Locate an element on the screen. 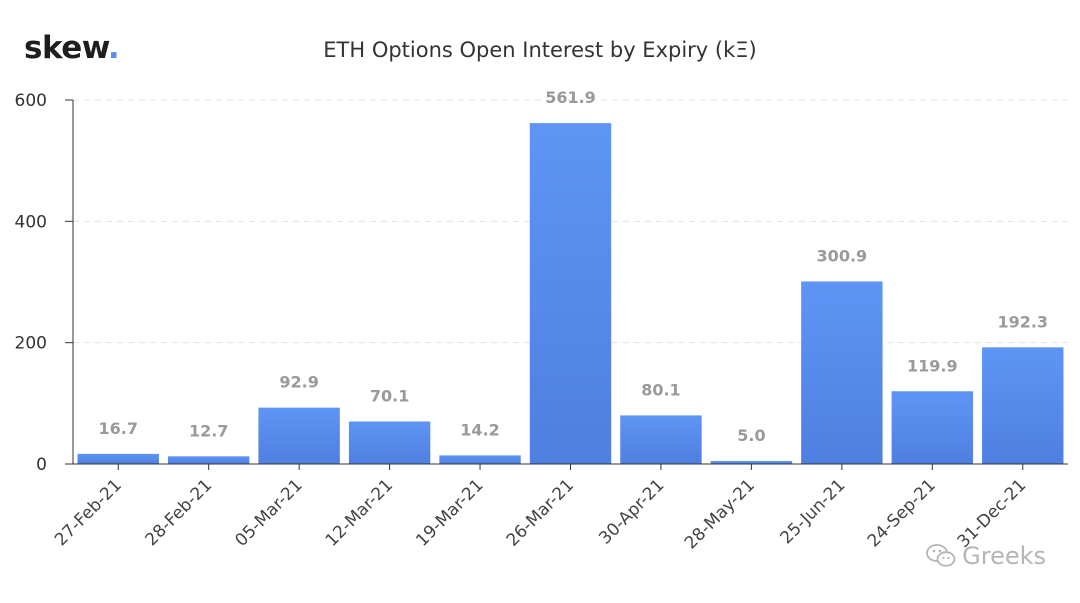 This screenshot has height=603, width=1080. data-label-12-Mar-21: 70.1 is located at coordinates (389, 395).